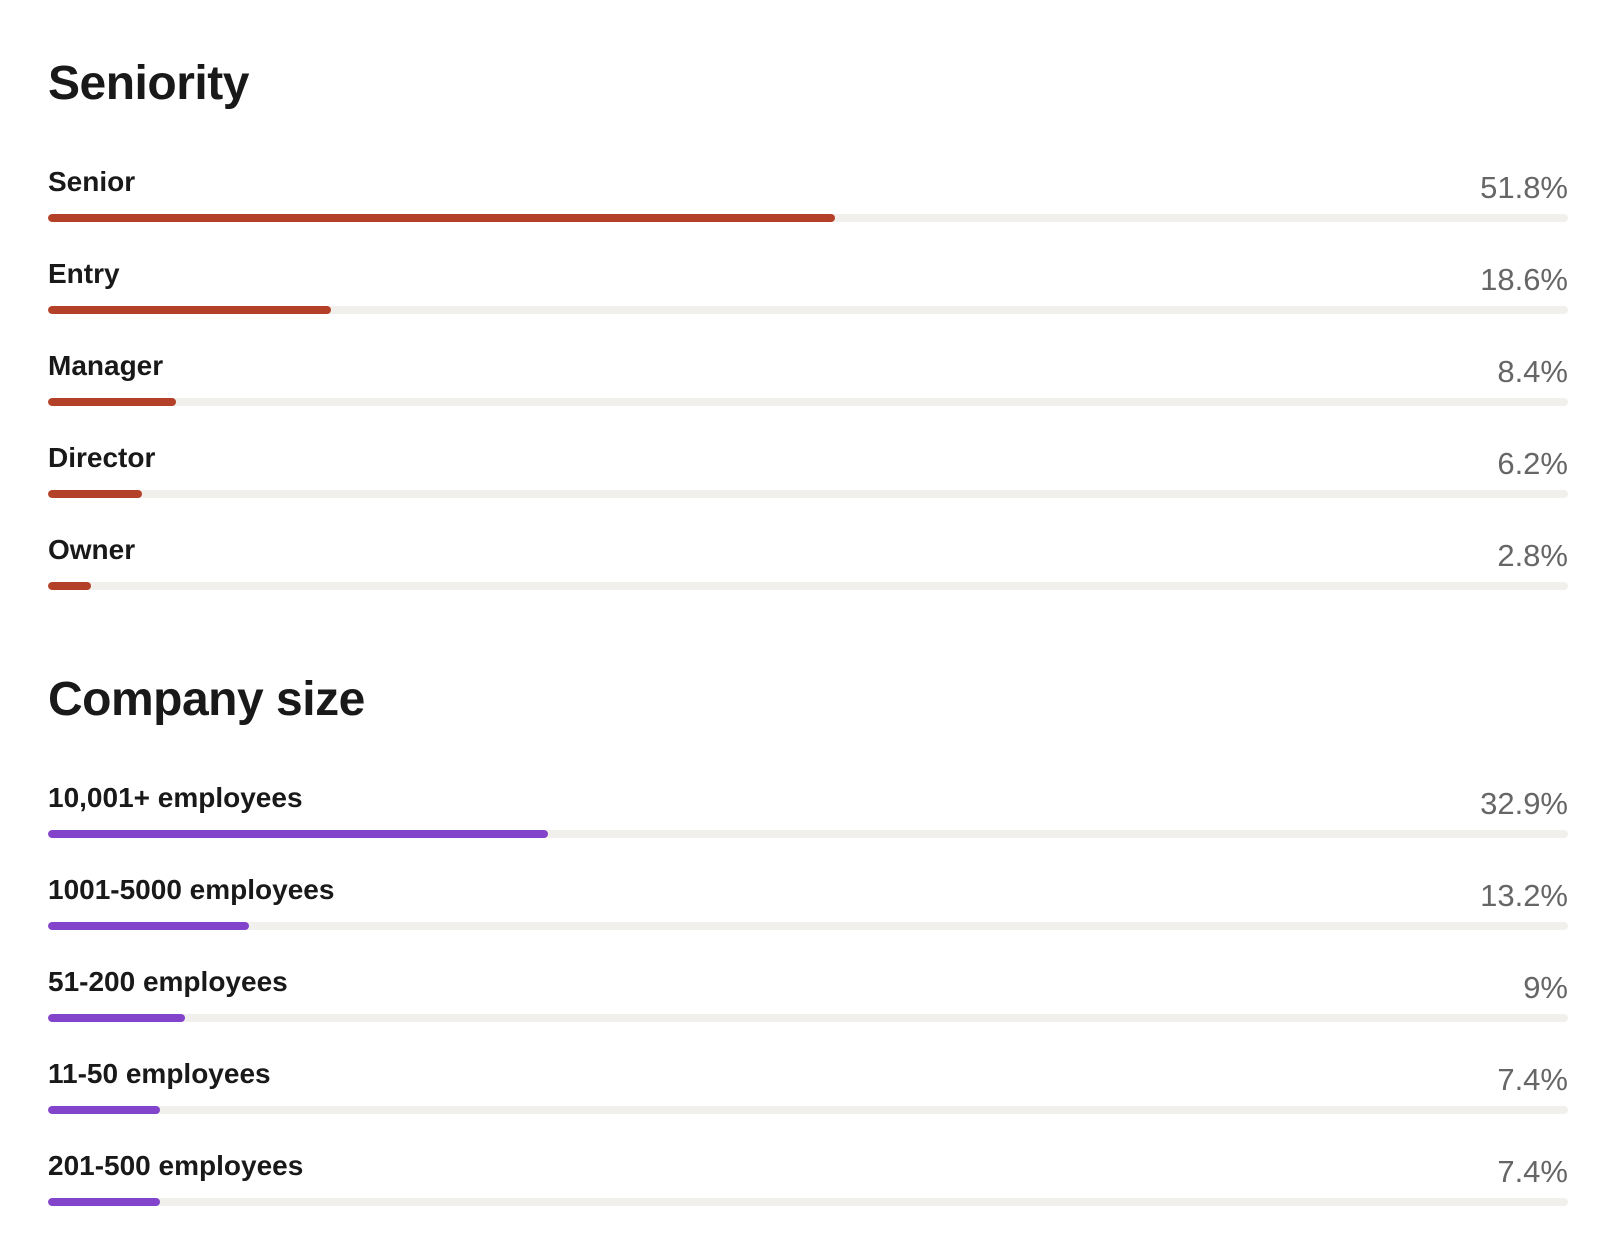 The image size is (1600, 1244). Describe the element at coordinates (808, 906) in the screenshot. I see `company-size-row-1001-5000: 1001-5000 employees 13.2%` at that location.